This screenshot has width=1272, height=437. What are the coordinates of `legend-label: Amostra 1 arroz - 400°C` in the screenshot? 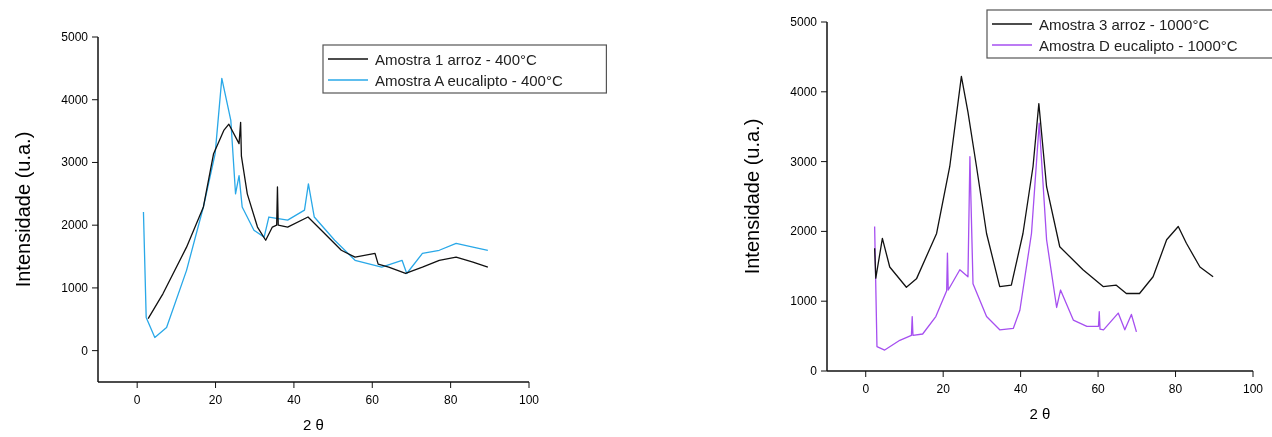 It's located at (456, 59).